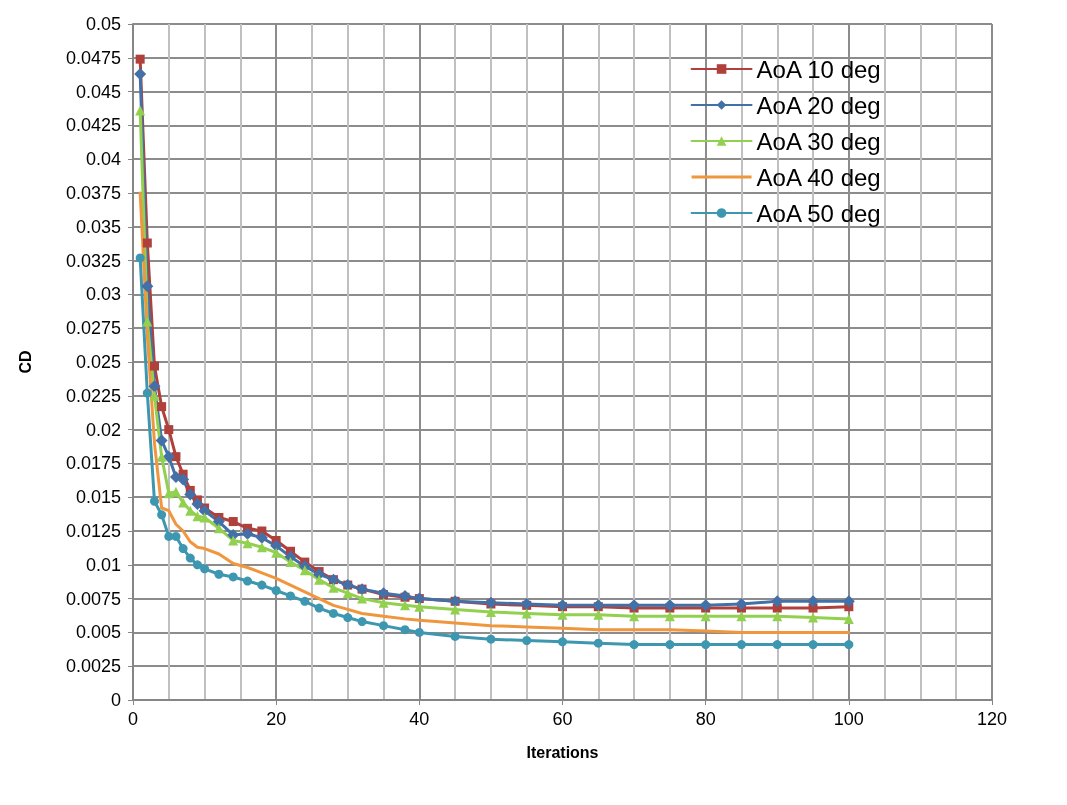 The width and height of the screenshot is (1067, 805). What do you see at coordinates (276, 719) in the screenshot?
I see `x-tick-label: 20` at bounding box center [276, 719].